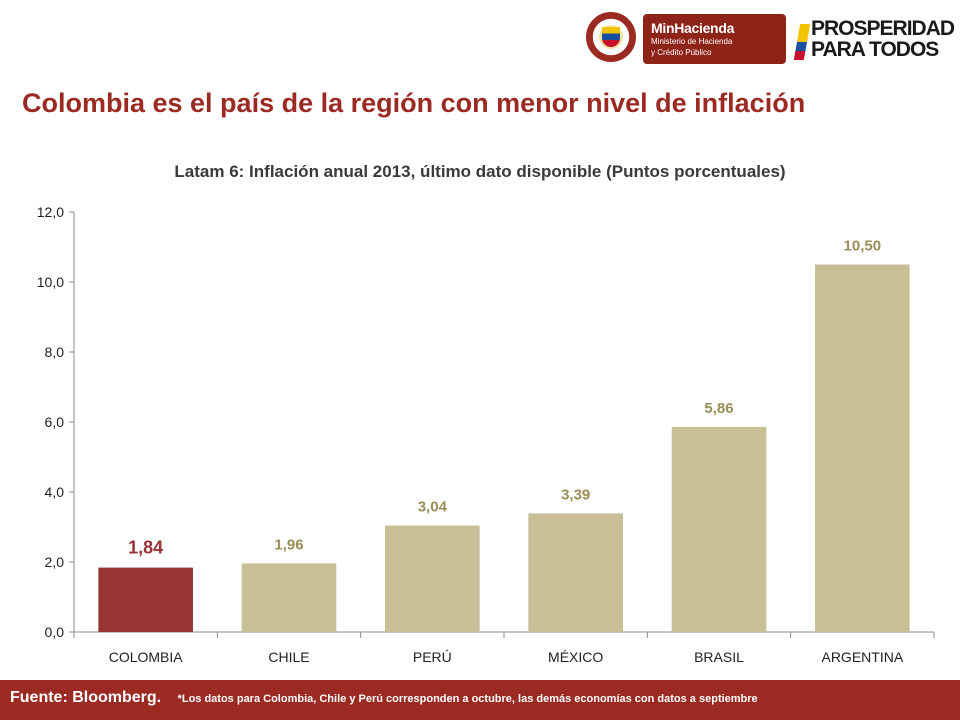 The image size is (960, 720). Describe the element at coordinates (718, 408) in the screenshot. I see `data-label: 5,86` at that location.